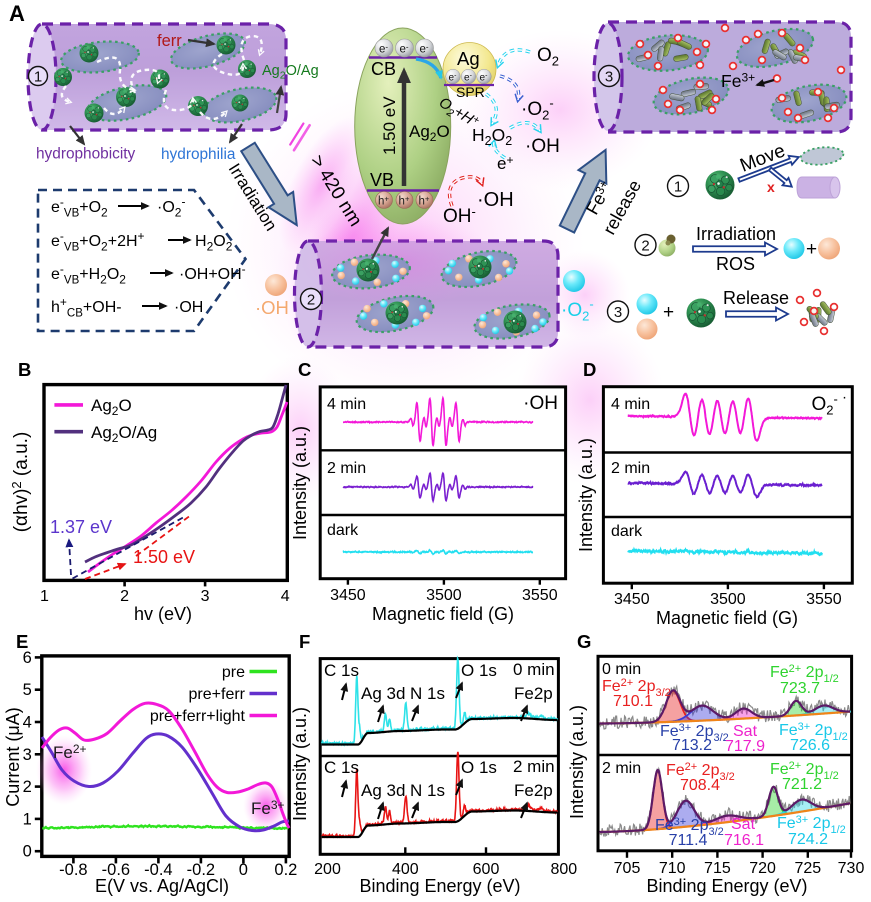 The height and width of the screenshot is (902, 871). Describe the element at coordinates (459, 215) in the screenshot. I see `svg-text: OH-` at that location.